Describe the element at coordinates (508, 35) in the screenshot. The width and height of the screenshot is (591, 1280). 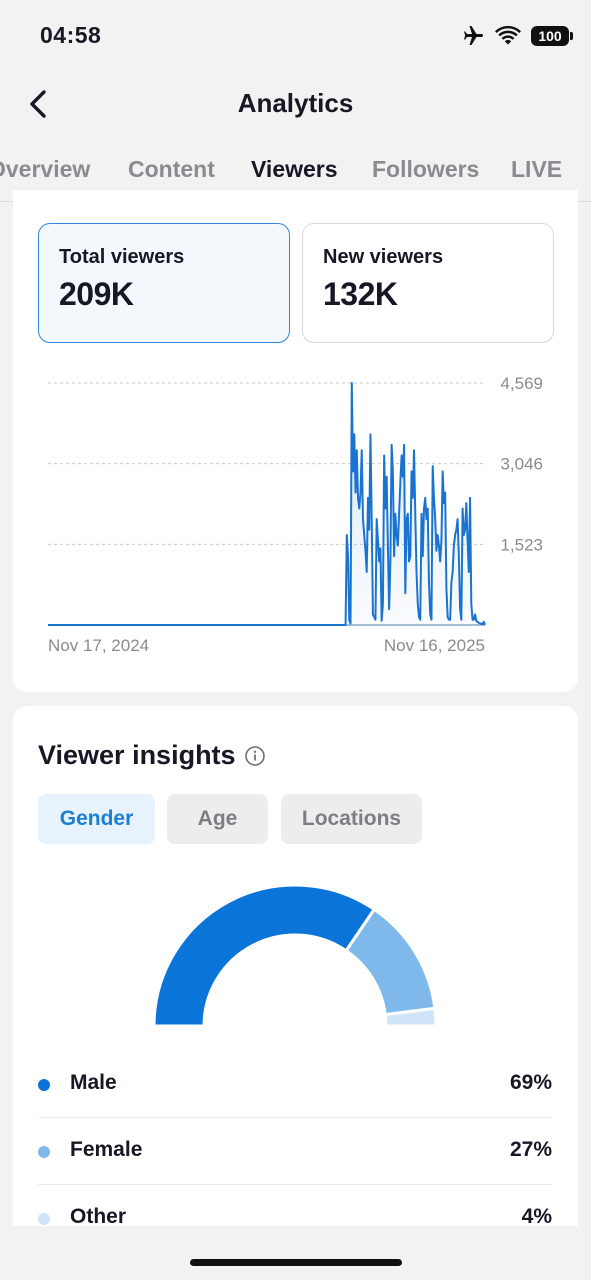
I see `wifi-icon` at that location.